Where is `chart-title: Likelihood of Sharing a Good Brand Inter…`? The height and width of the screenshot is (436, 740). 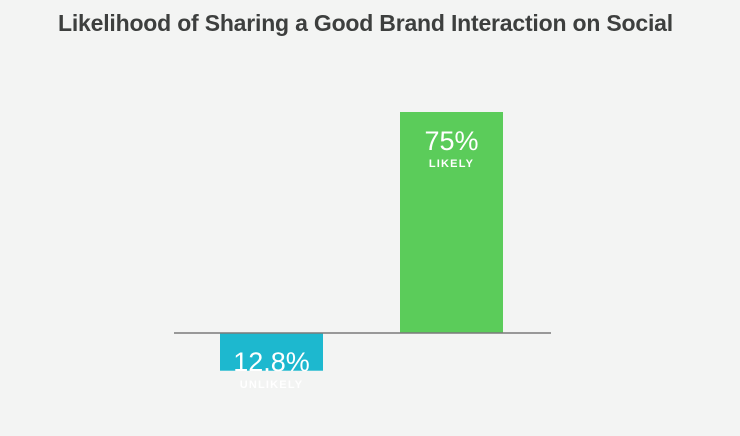
chart-title: Likelihood of Sharing a Good Brand Inter… is located at coordinates (365, 23).